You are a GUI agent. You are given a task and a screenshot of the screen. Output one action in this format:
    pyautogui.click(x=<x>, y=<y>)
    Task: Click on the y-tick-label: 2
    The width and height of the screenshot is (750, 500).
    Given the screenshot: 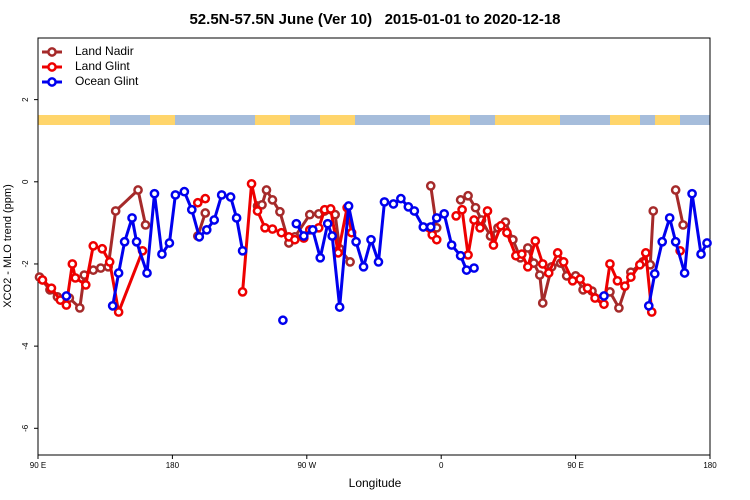 What is the action you would take?
    pyautogui.click(x=25, y=99)
    